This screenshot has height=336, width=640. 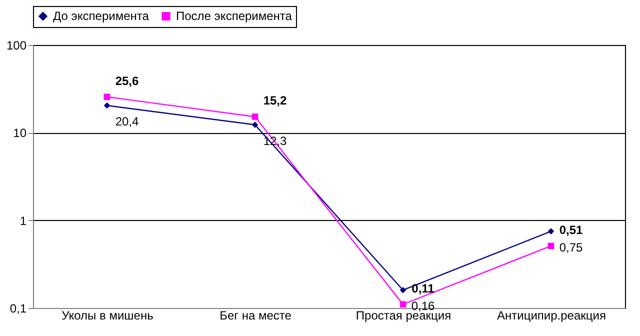 What do you see at coordinates (234, 16) in the screenshot?
I see `legend-label: После эксперимента` at bounding box center [234, 16].